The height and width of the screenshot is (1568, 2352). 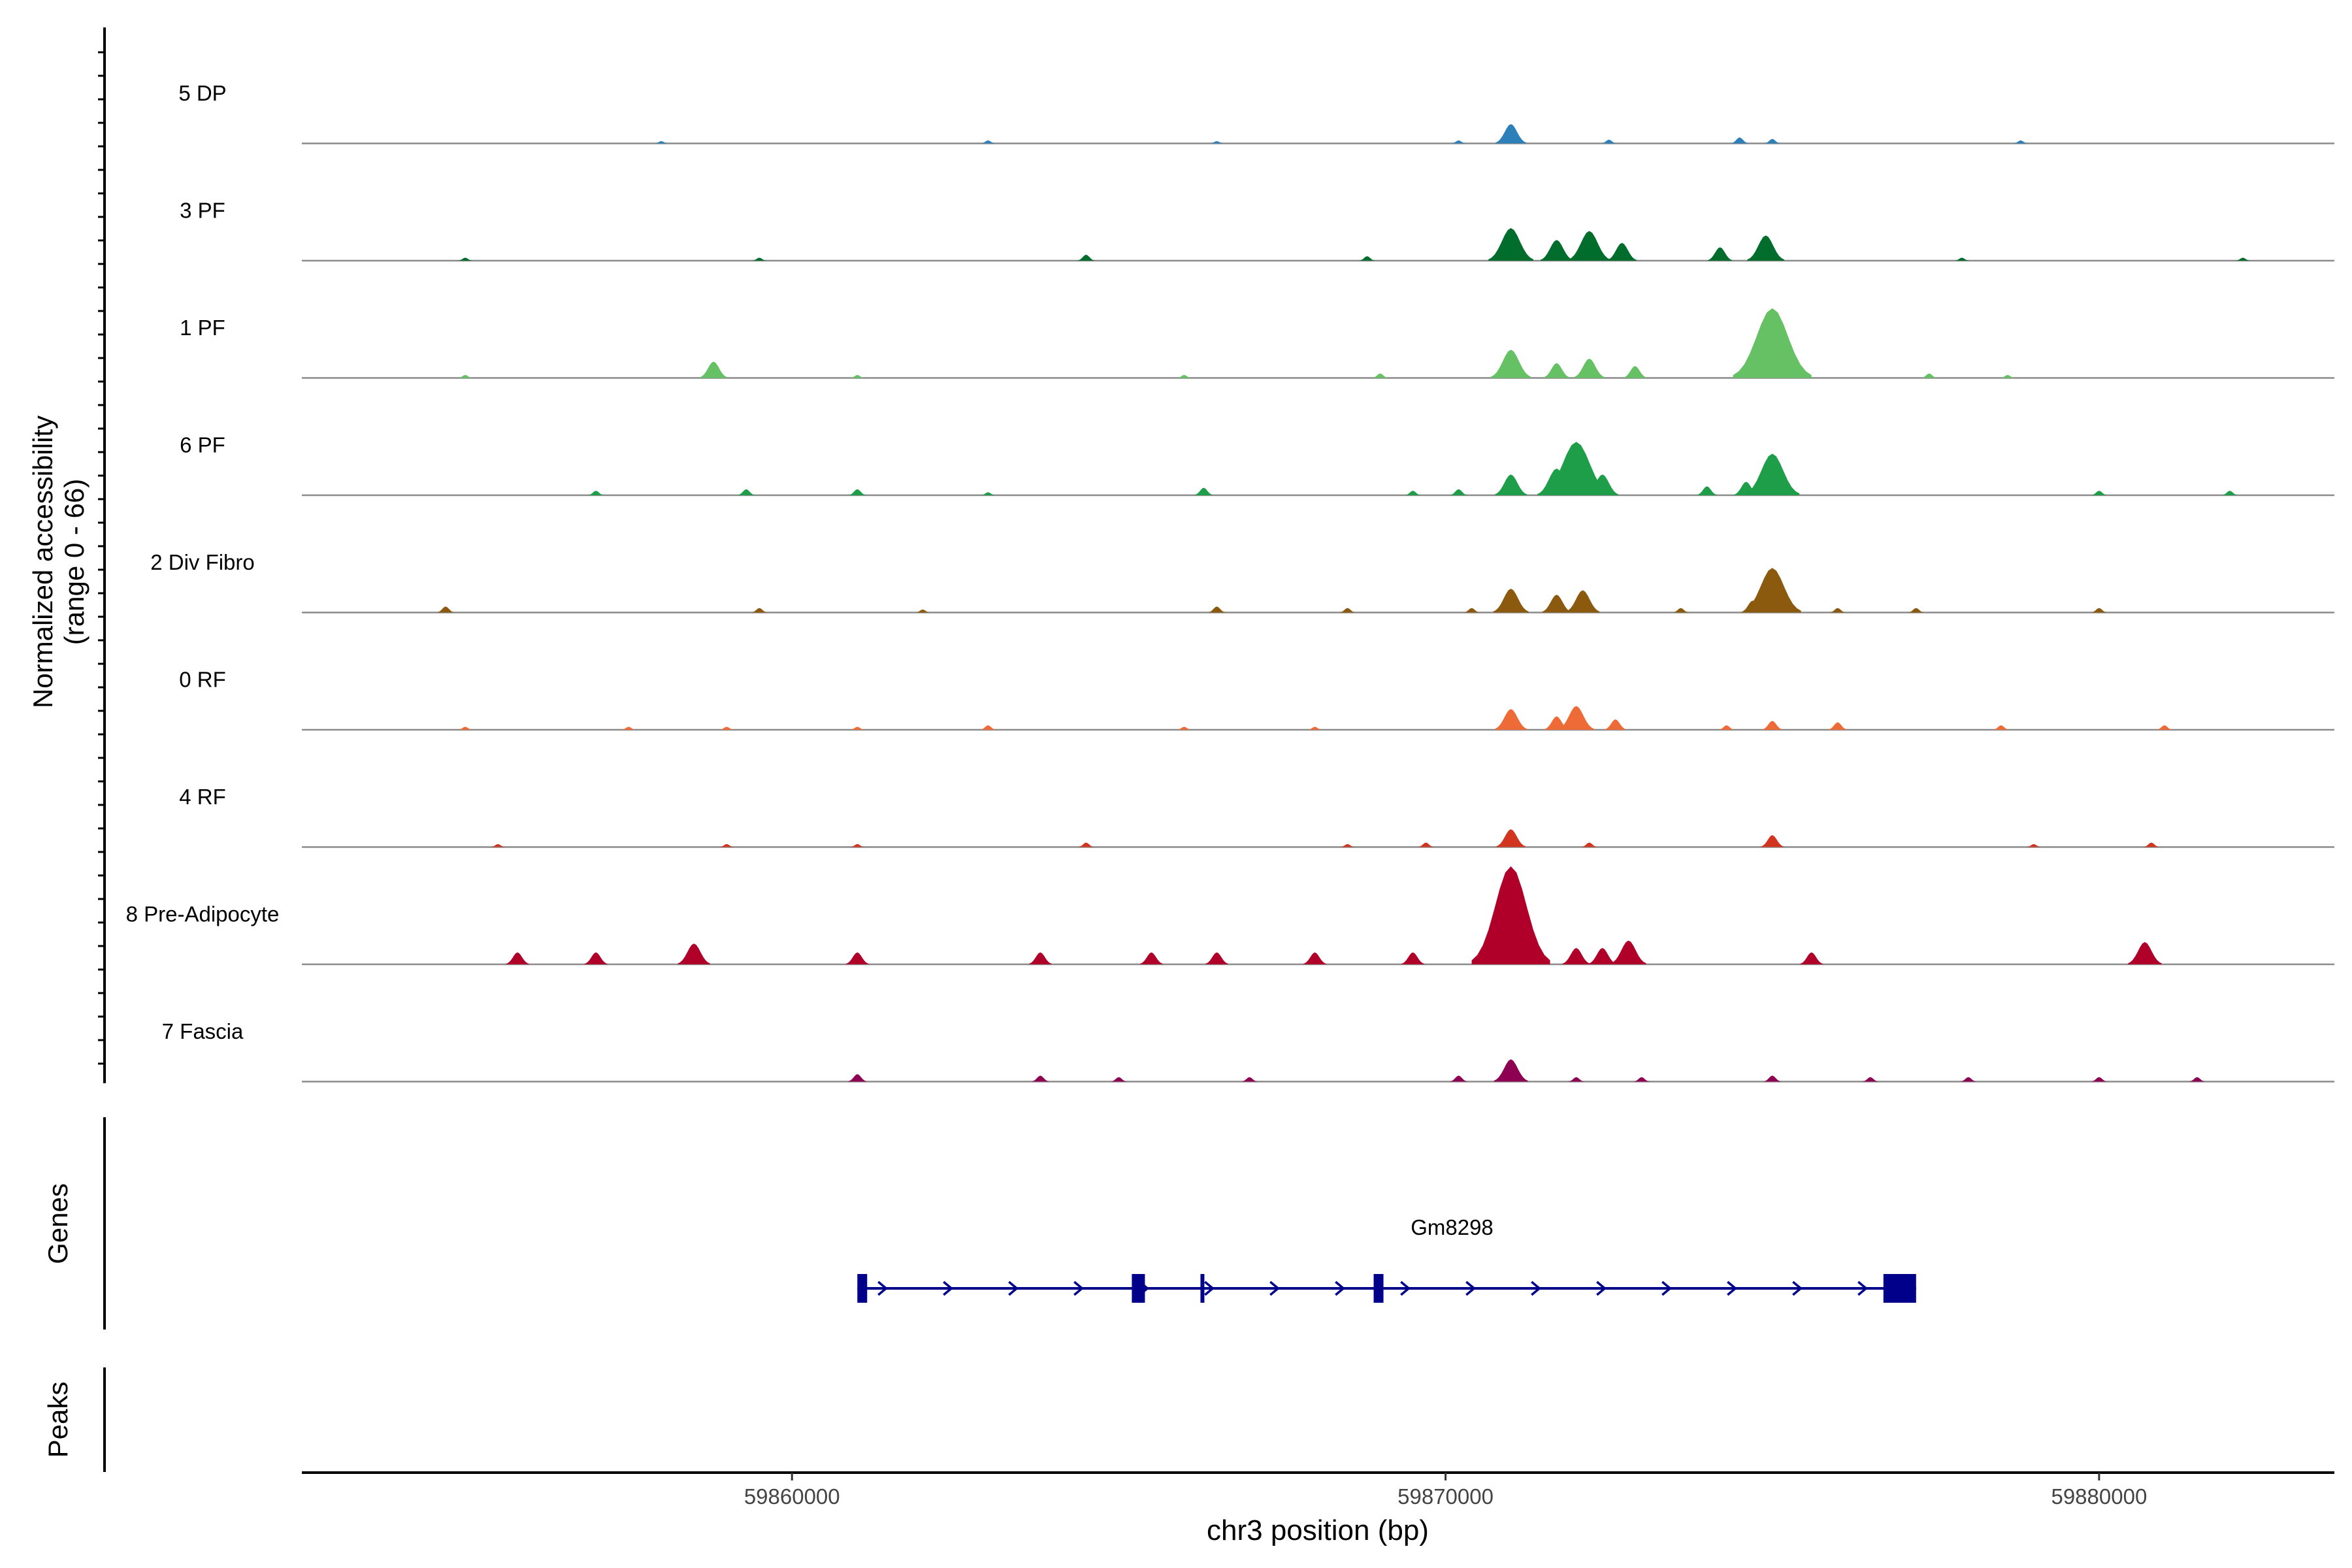 I want to click on track-label: 3 PF, so click(x=202, y=211).